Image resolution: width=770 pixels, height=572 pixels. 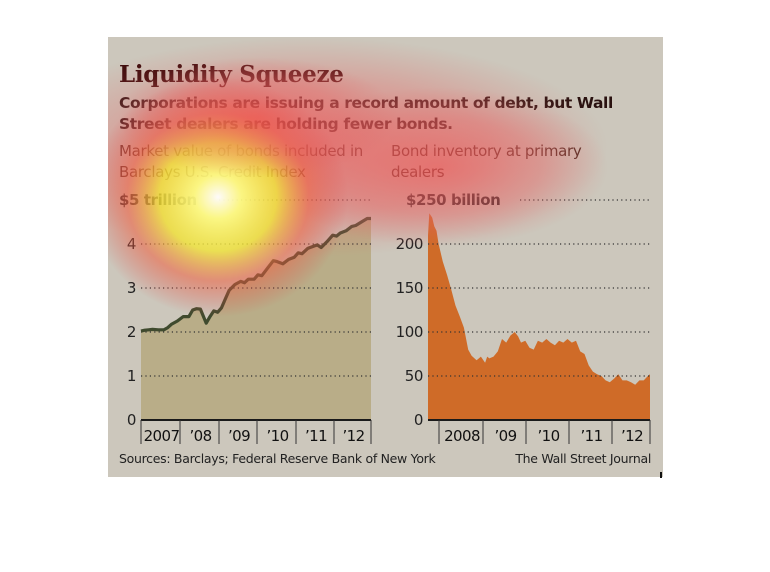 I want to click on right-ytick-label: 150, so click(x=409, y=288).